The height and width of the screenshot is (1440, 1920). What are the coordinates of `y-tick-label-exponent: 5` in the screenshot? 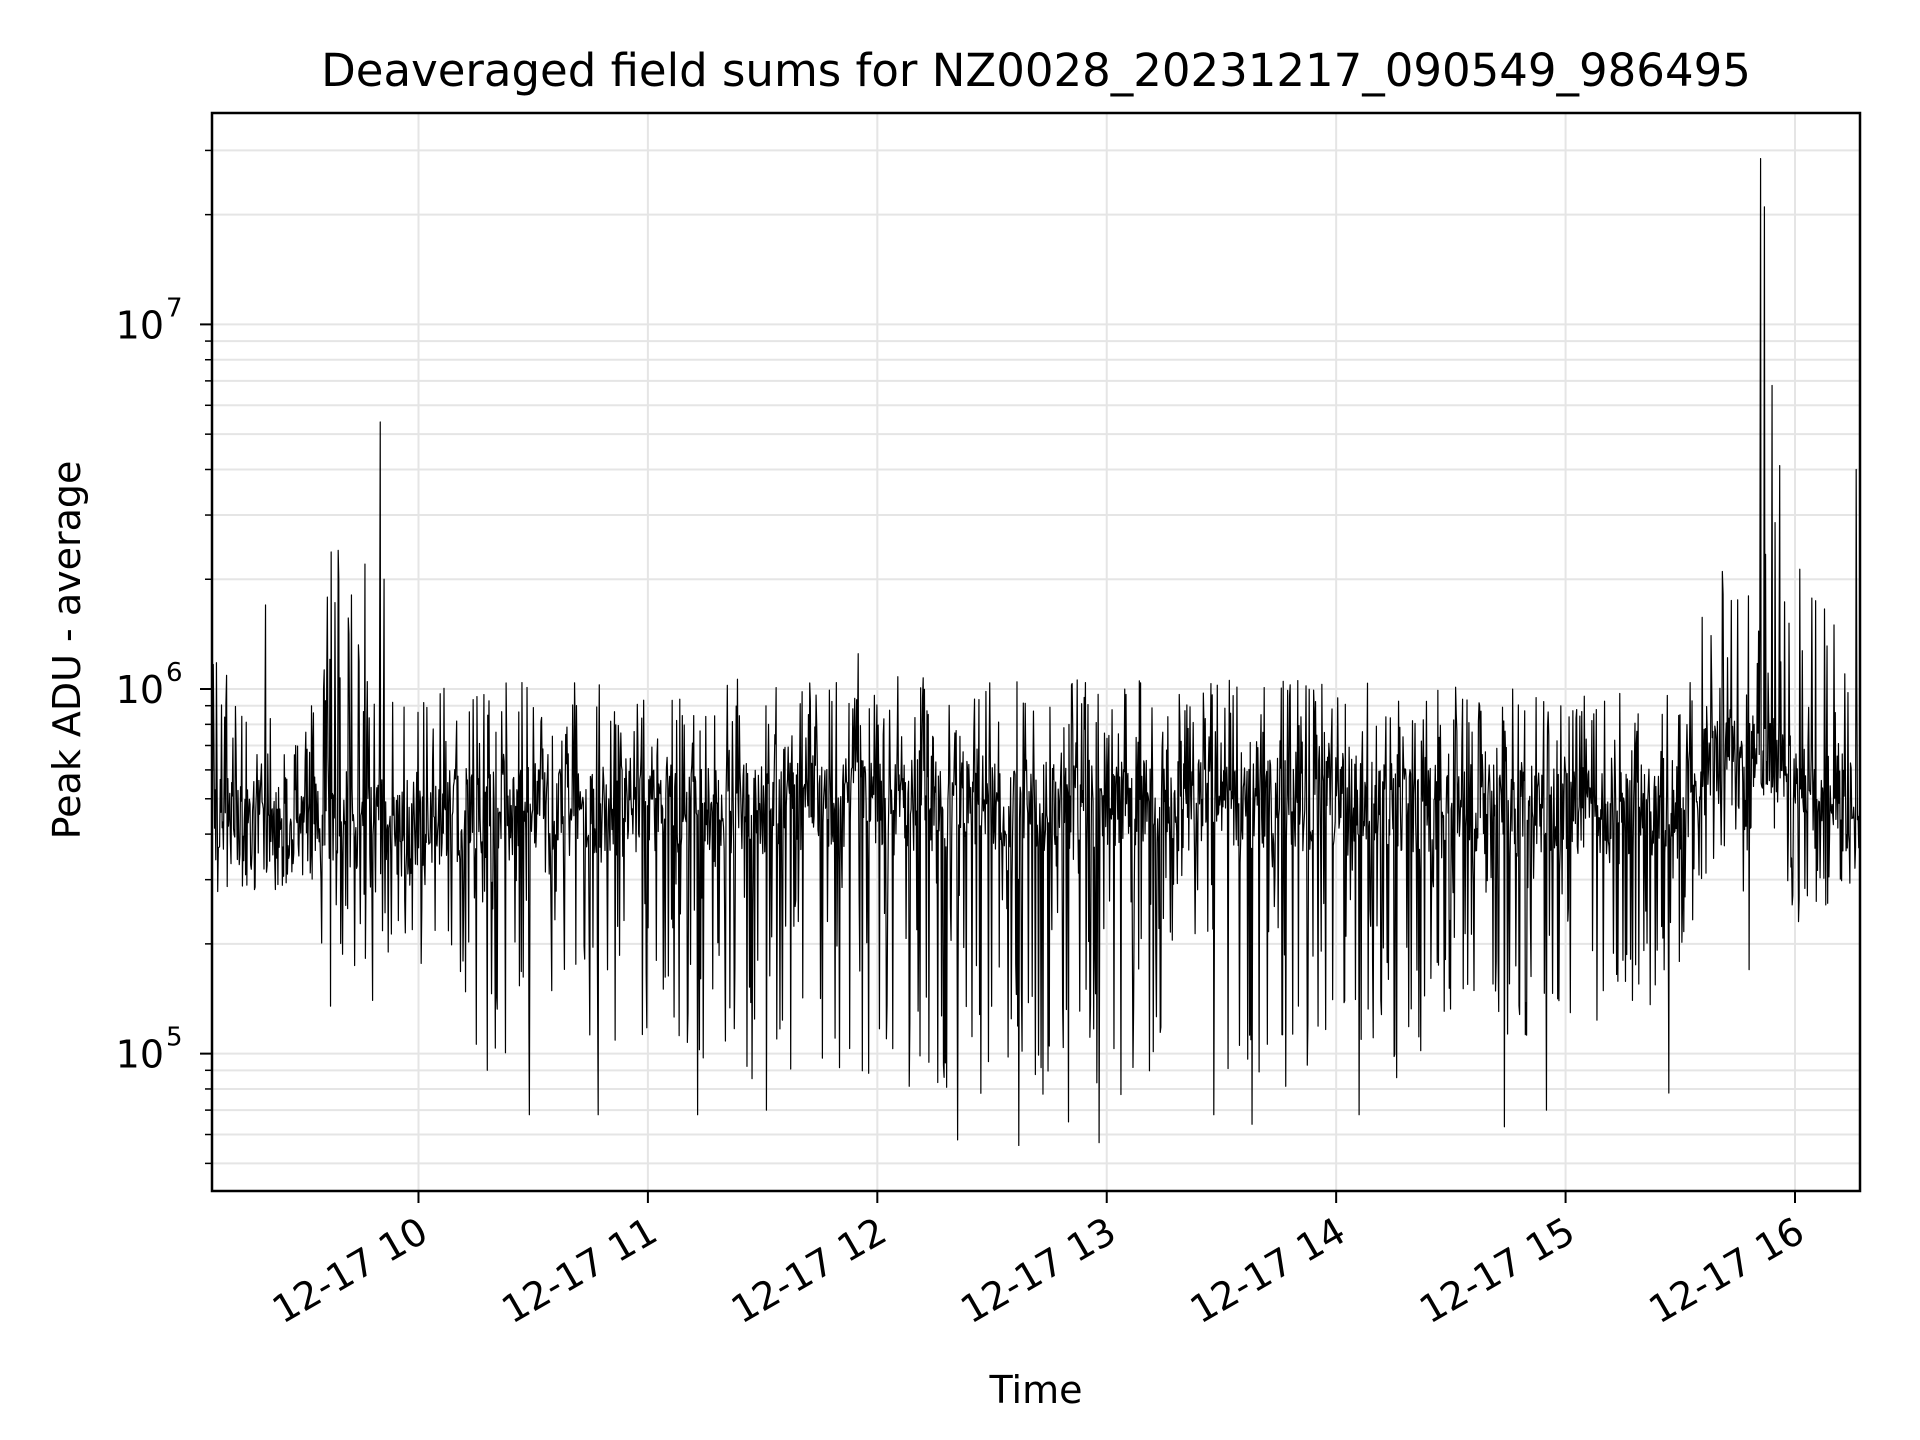 It's located at (174, 1038).